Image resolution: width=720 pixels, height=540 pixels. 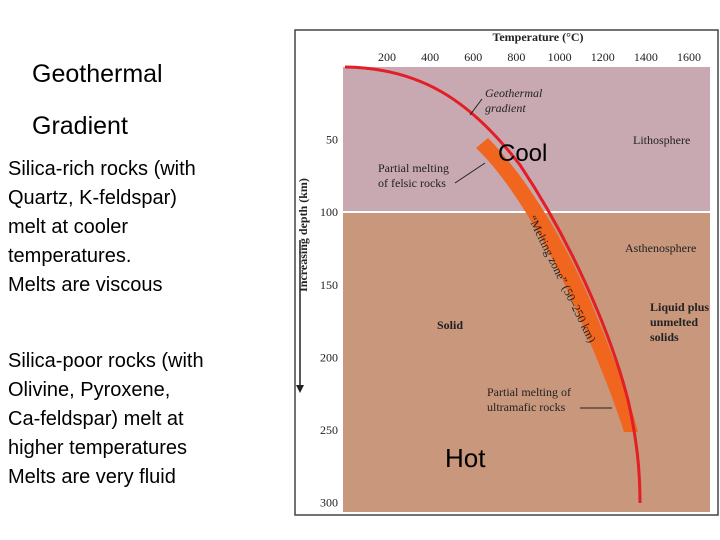 What do you see at coordinates (300, 389) in the screenshot?
I see `arrowhead` at bounding box center [300, 389].